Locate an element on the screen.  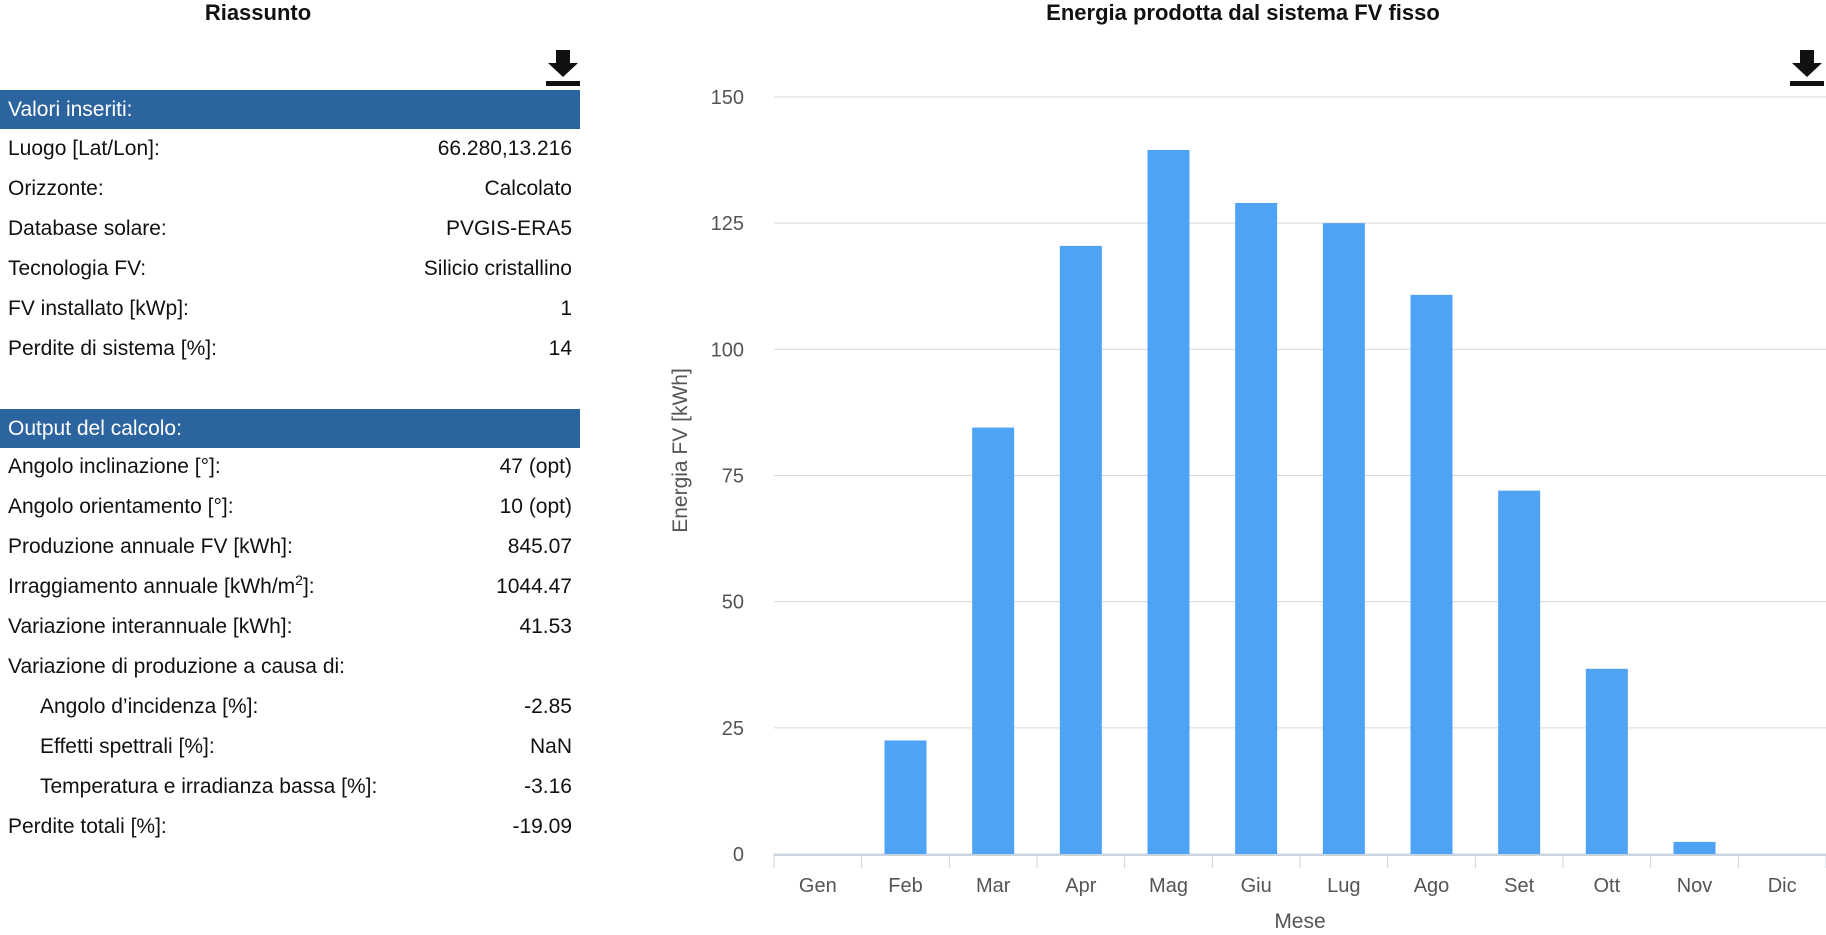
x-tick-label: Dic is located at coordinates (1782, 886).